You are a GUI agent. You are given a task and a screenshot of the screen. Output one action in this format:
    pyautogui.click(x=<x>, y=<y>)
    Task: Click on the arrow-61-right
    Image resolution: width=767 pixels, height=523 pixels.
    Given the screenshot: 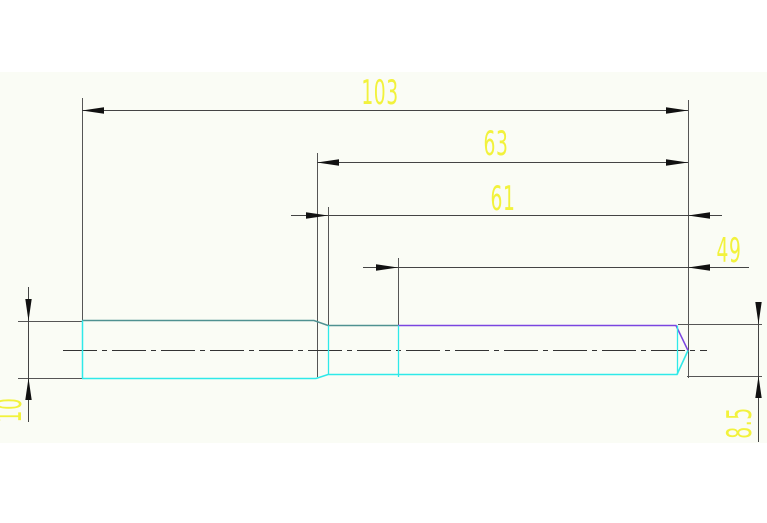 What is the action you would take?
    pyautogui.click(x=699, y=215)
    